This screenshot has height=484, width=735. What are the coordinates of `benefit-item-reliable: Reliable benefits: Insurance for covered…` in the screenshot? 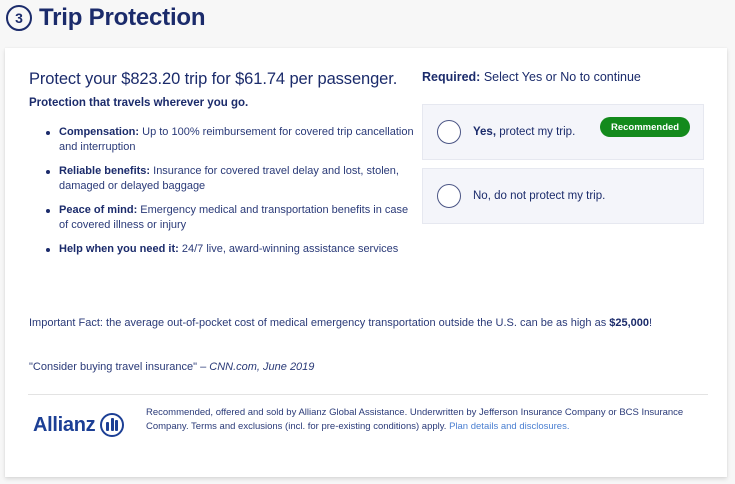 It's located at (224, 179).